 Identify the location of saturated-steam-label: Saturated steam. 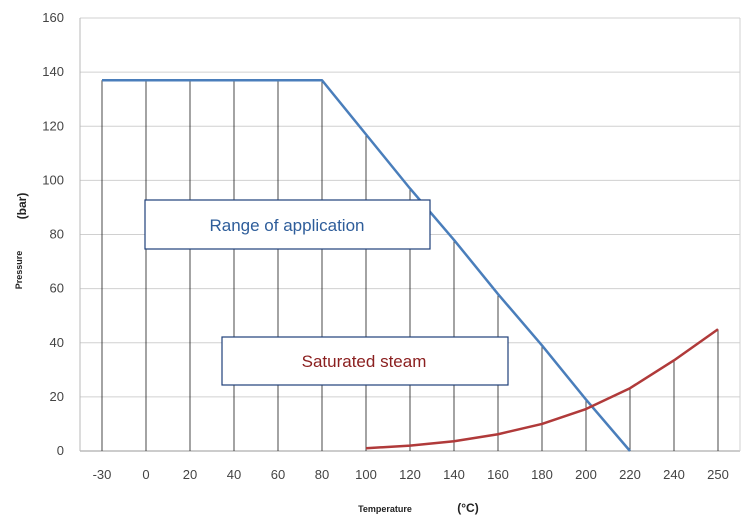
(364, 361).